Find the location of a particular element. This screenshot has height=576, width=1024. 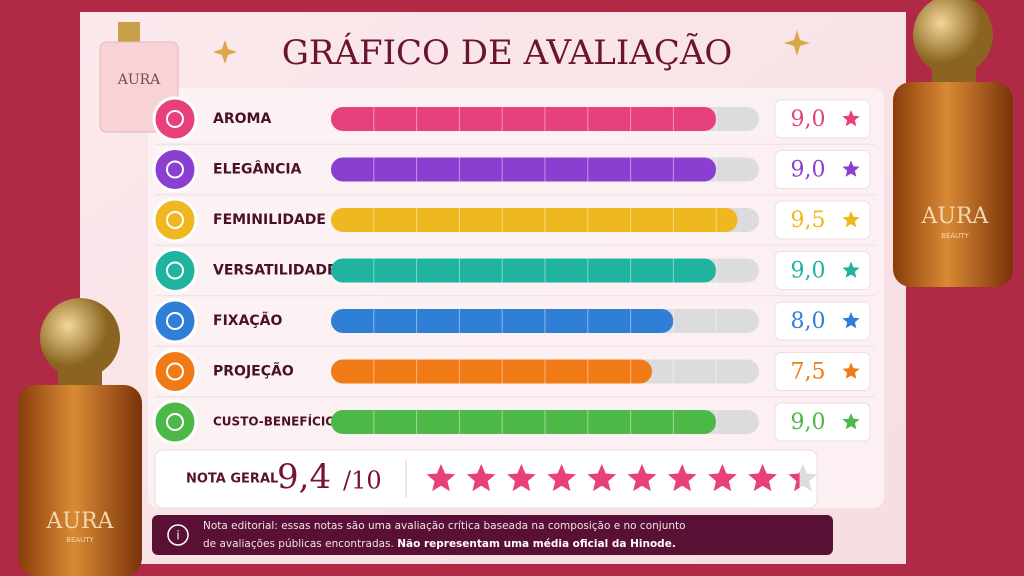

value-label: 7,5 is located at coordinates (808, 372).